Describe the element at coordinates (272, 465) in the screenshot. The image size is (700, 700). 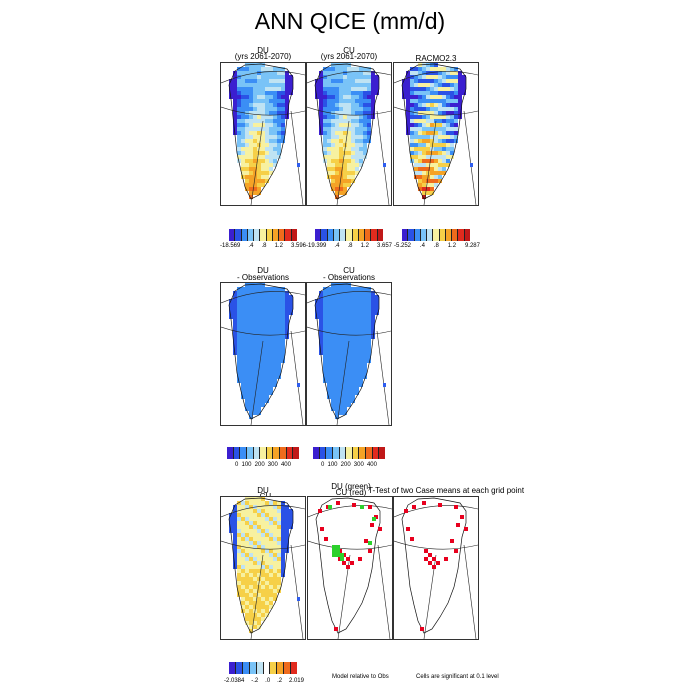
I see `du-obs-tick: 300` at that location.